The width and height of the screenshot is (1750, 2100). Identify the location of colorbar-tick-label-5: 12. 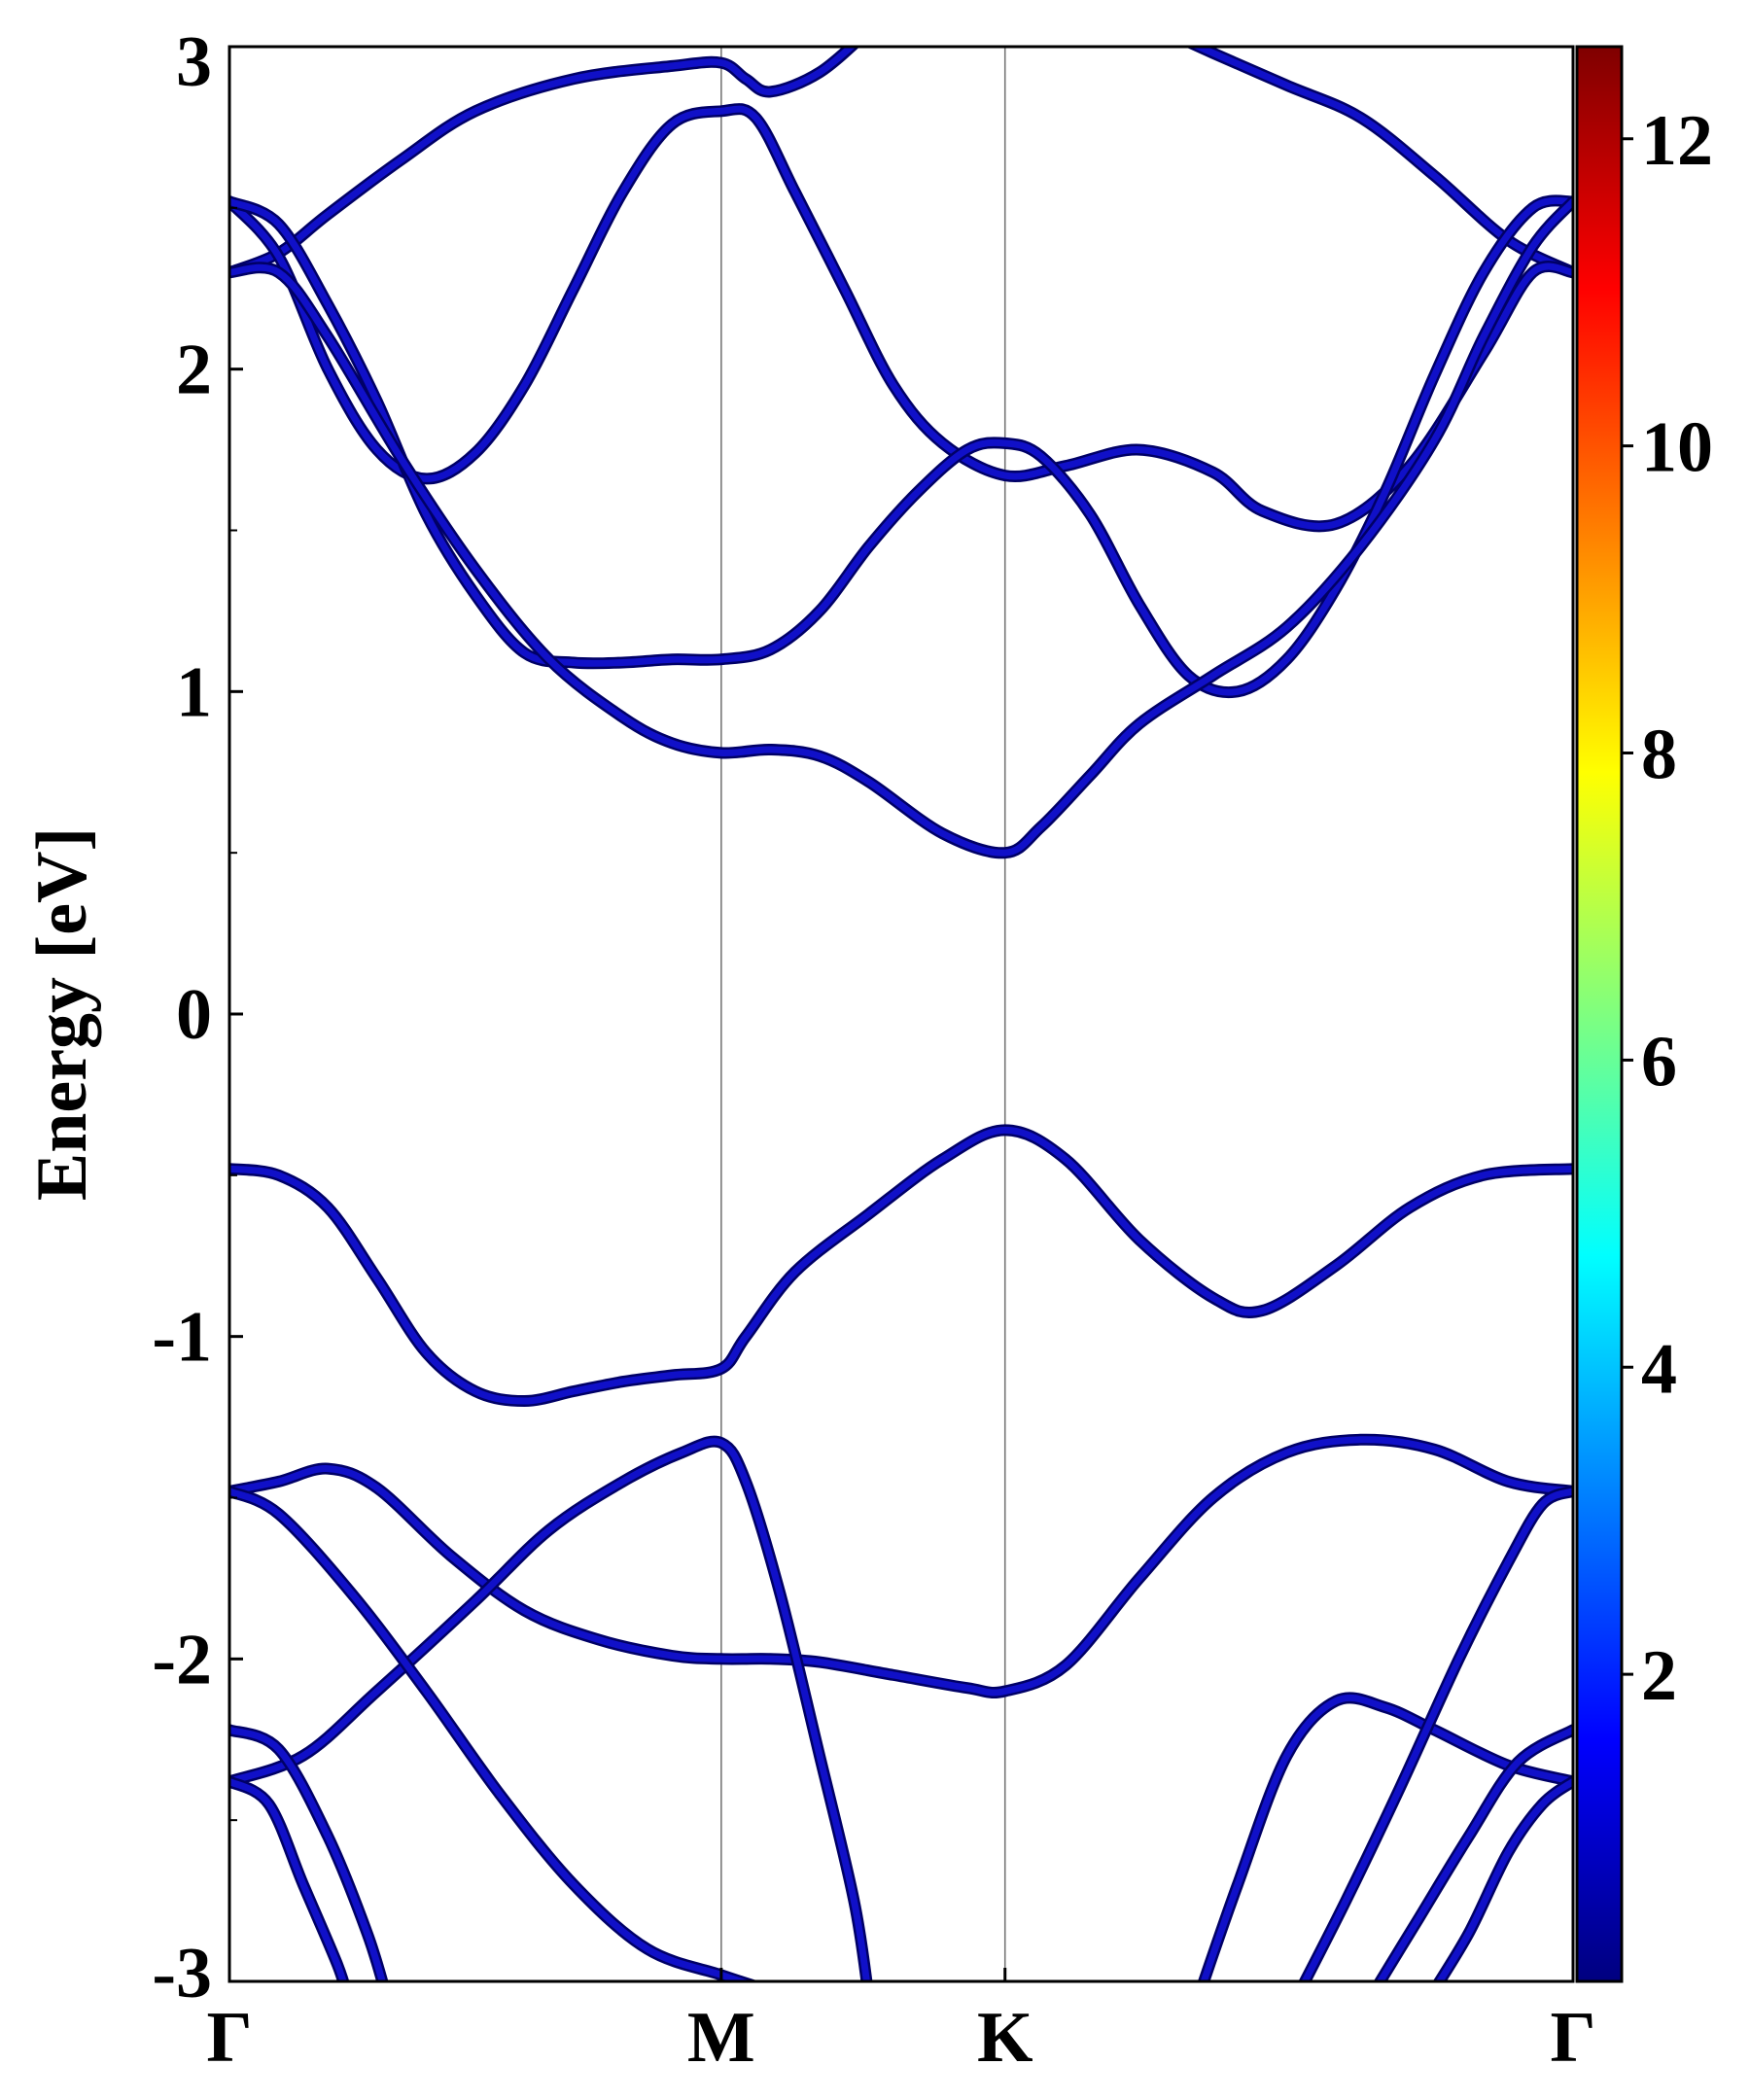
(1677, 141).